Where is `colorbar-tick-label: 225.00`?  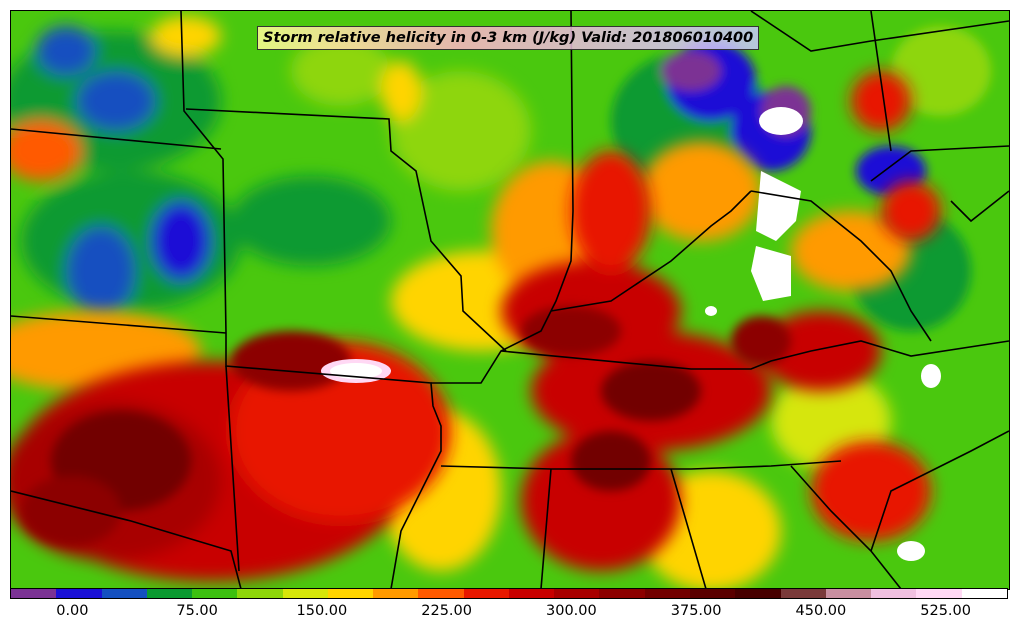 colorbar-tick-label: 225.00 is located at coordinates (446, 611).